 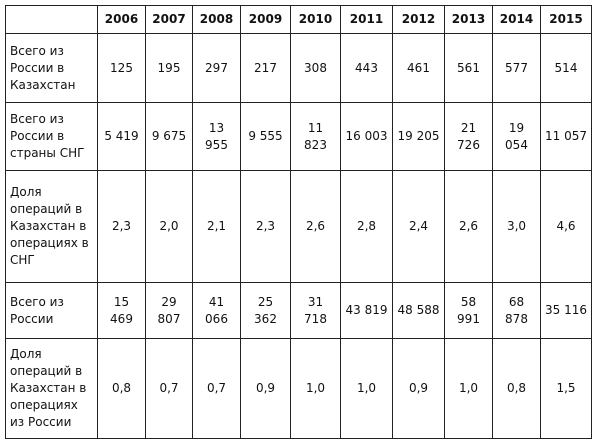 What do you see at coordinates (516, 19) in the screenshot?
I see `year-header: 2014` at bounding box center [516, 19].